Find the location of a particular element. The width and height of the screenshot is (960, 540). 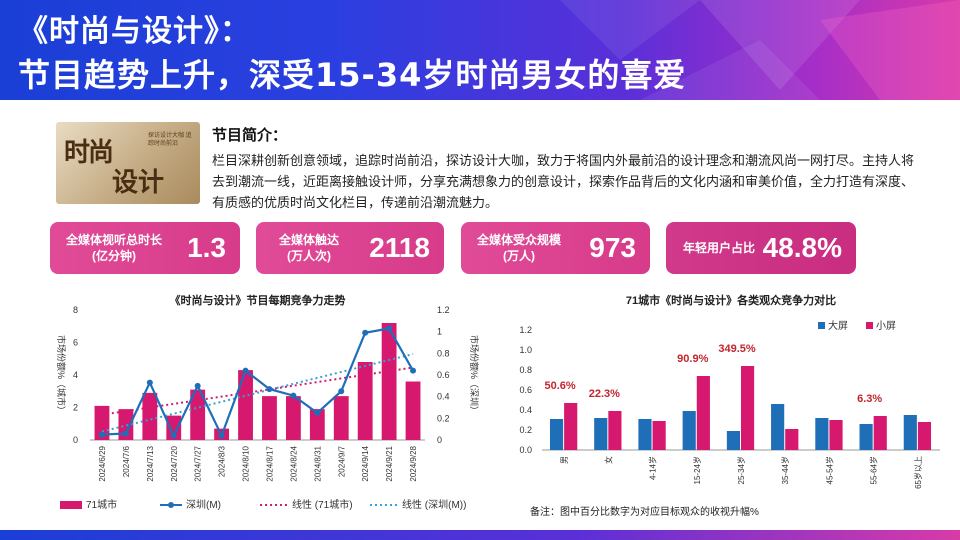

y-tick-label: 8 is located at coordinates (75, 310).